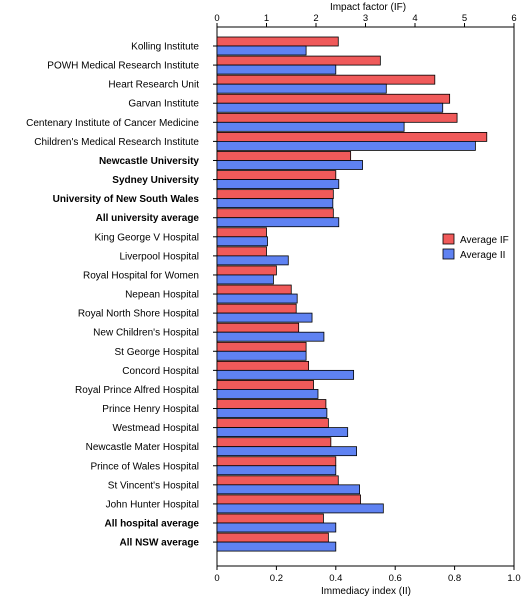  Describe the element at coordinates (216, 578) in the screenshot. I see `bottom-tick-label: 0` at that location.